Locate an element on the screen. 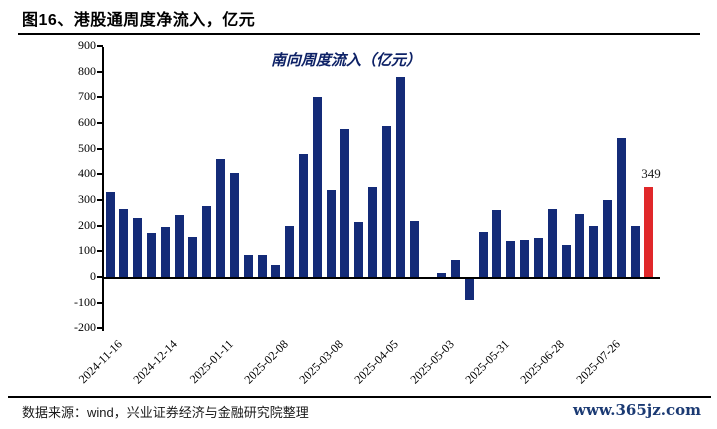 The width and height of the screenshot is (717, 429). data-source-text: 数据来源：wind，兴业证券经济与金融研究院整理 is located at coordinates (165, 412).